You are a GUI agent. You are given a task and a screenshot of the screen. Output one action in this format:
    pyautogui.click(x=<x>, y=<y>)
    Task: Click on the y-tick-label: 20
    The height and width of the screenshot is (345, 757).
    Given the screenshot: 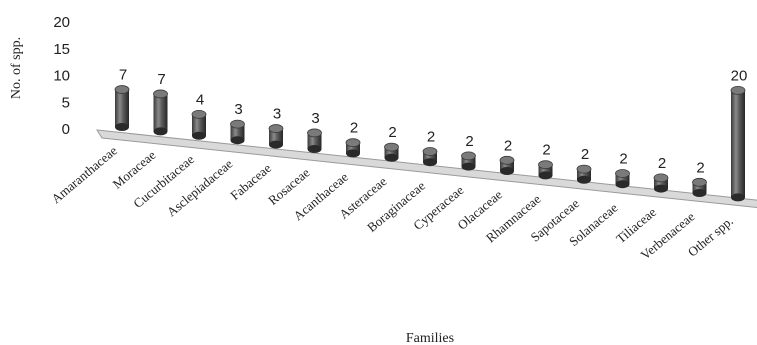 What is the action you would take?
    pyautogui.click(x=61, y=22)
    